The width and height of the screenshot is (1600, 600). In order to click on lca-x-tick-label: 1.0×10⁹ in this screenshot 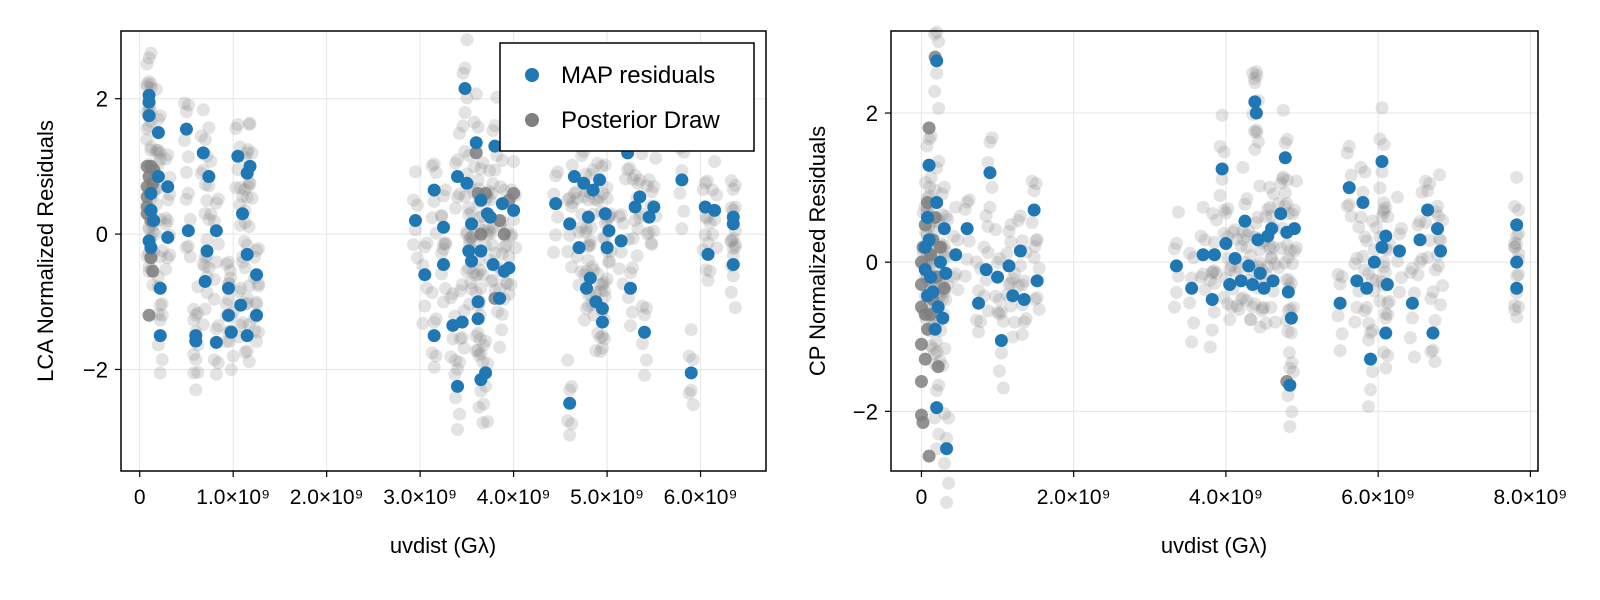, I will do `click(233, 497)`.